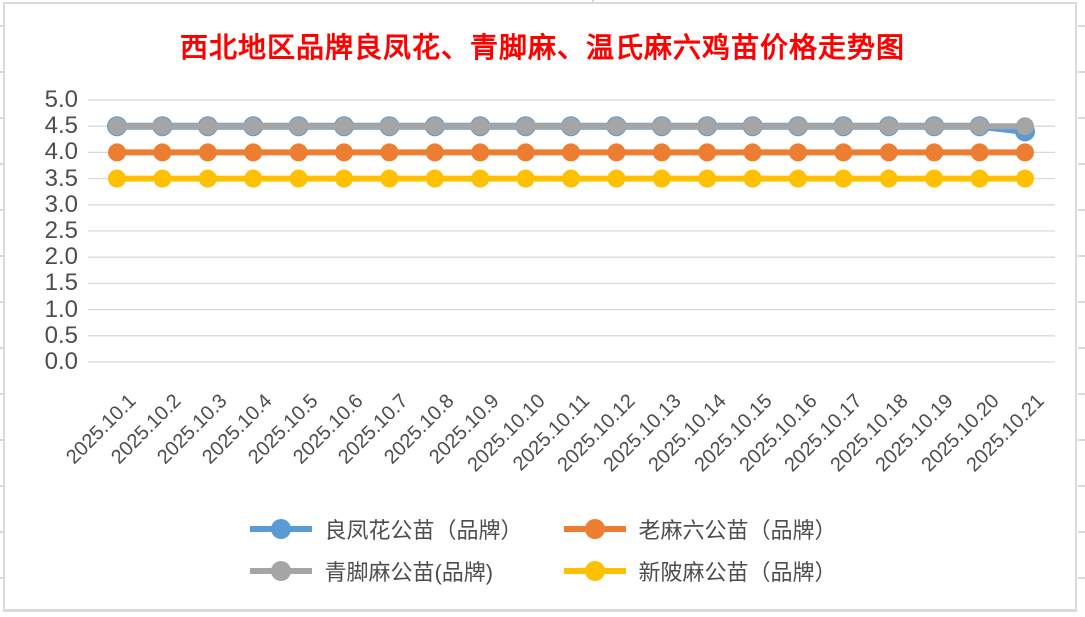 Image resolution: width=1085 pixels, height=617 pixels. I want to click on legend-item-label: 良凤花公苗（品牌）, so click(423, 530).